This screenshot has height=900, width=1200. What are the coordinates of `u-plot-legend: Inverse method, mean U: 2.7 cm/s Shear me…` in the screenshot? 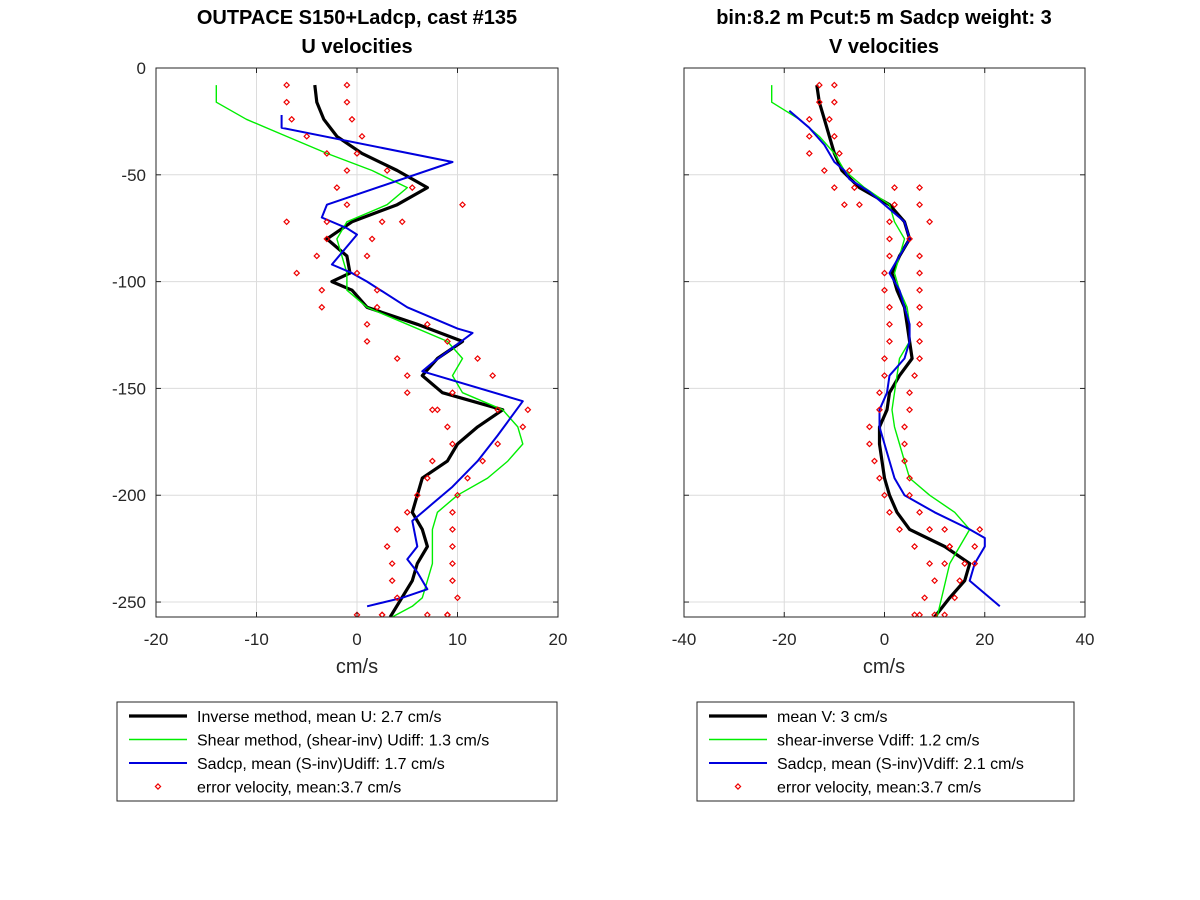 It's located at (337, 751).